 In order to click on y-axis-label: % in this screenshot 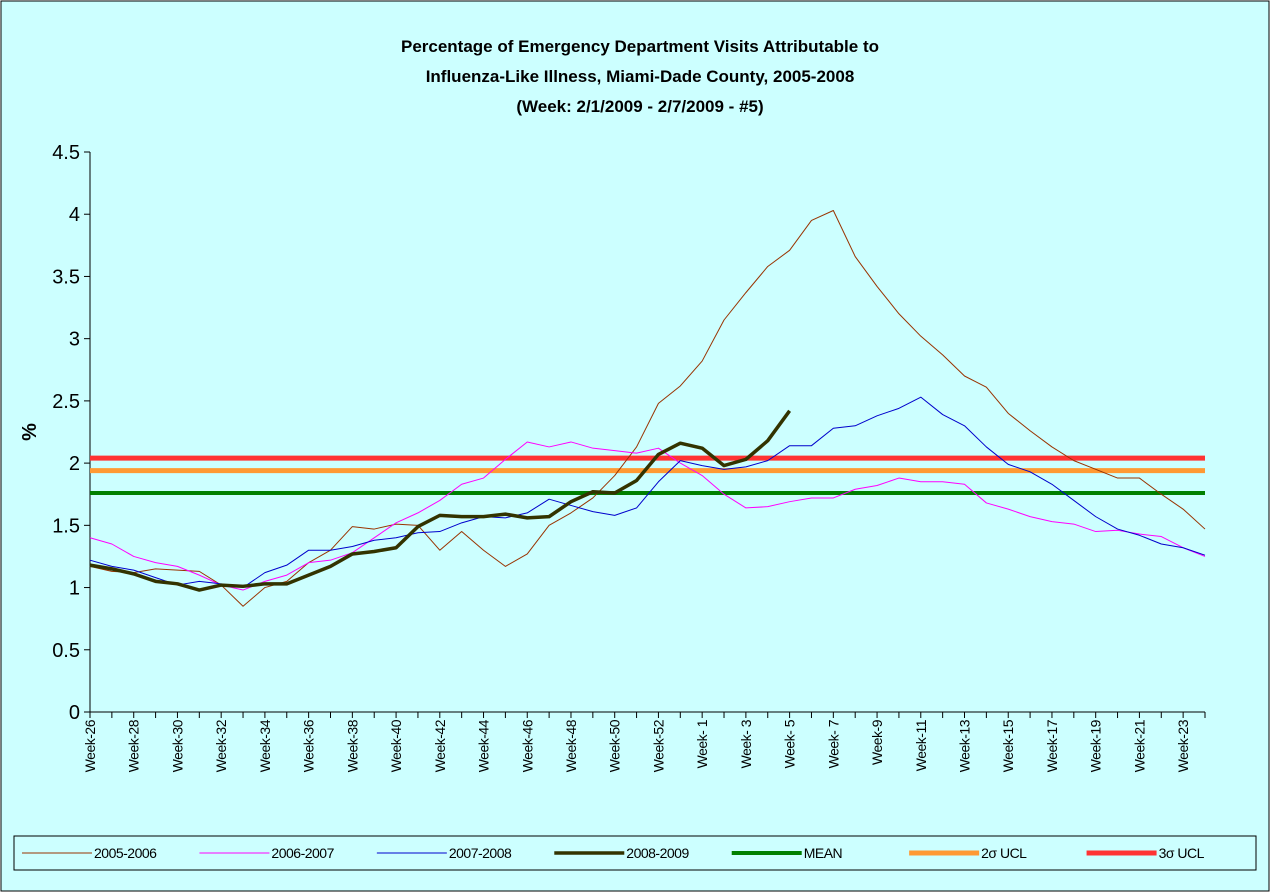, I will do `click(30, 432)`.